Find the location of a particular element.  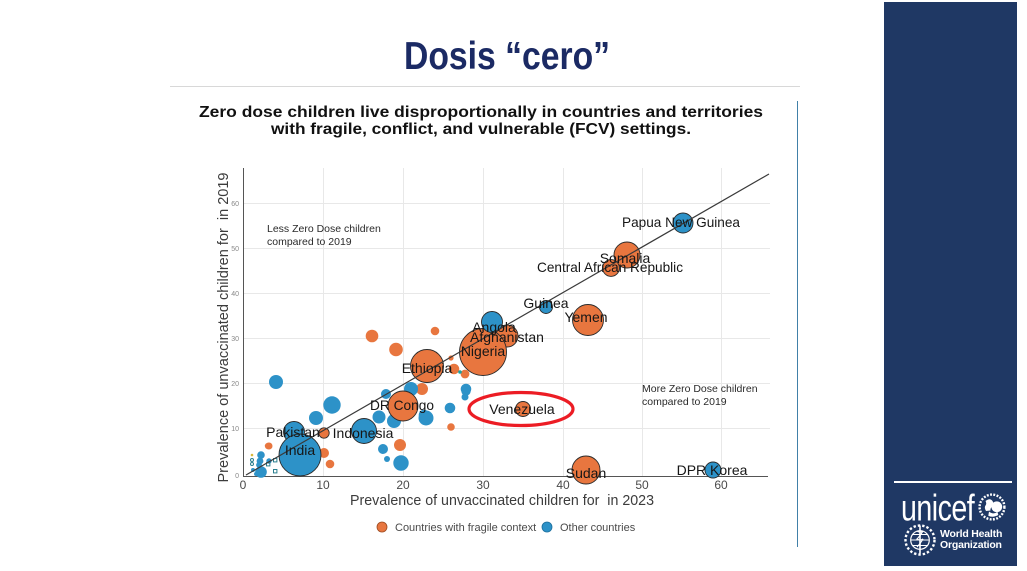

svg-text: Sudan is located at coordinates (586, 473).